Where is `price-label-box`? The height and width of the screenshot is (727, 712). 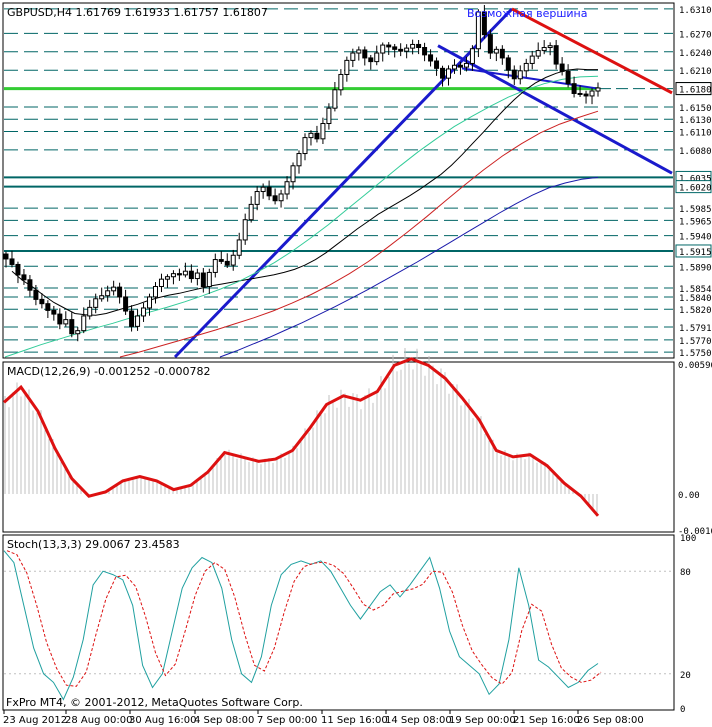
price-label-box is located at coordinates (693, 187).